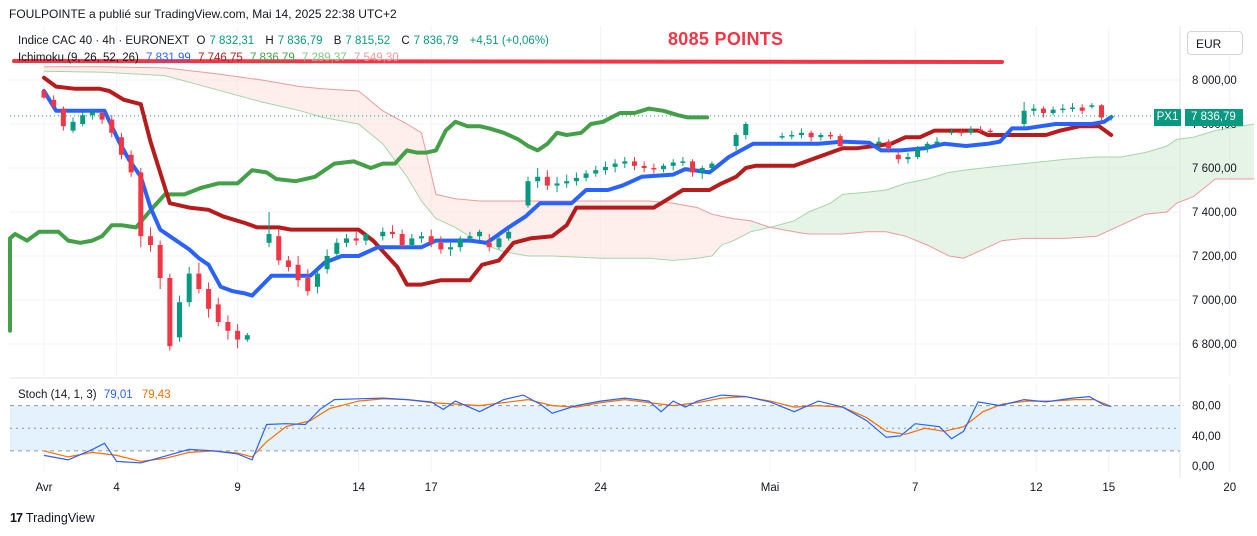  I want to click on price-tick-label: 6 800,00, so click(1214, 345).